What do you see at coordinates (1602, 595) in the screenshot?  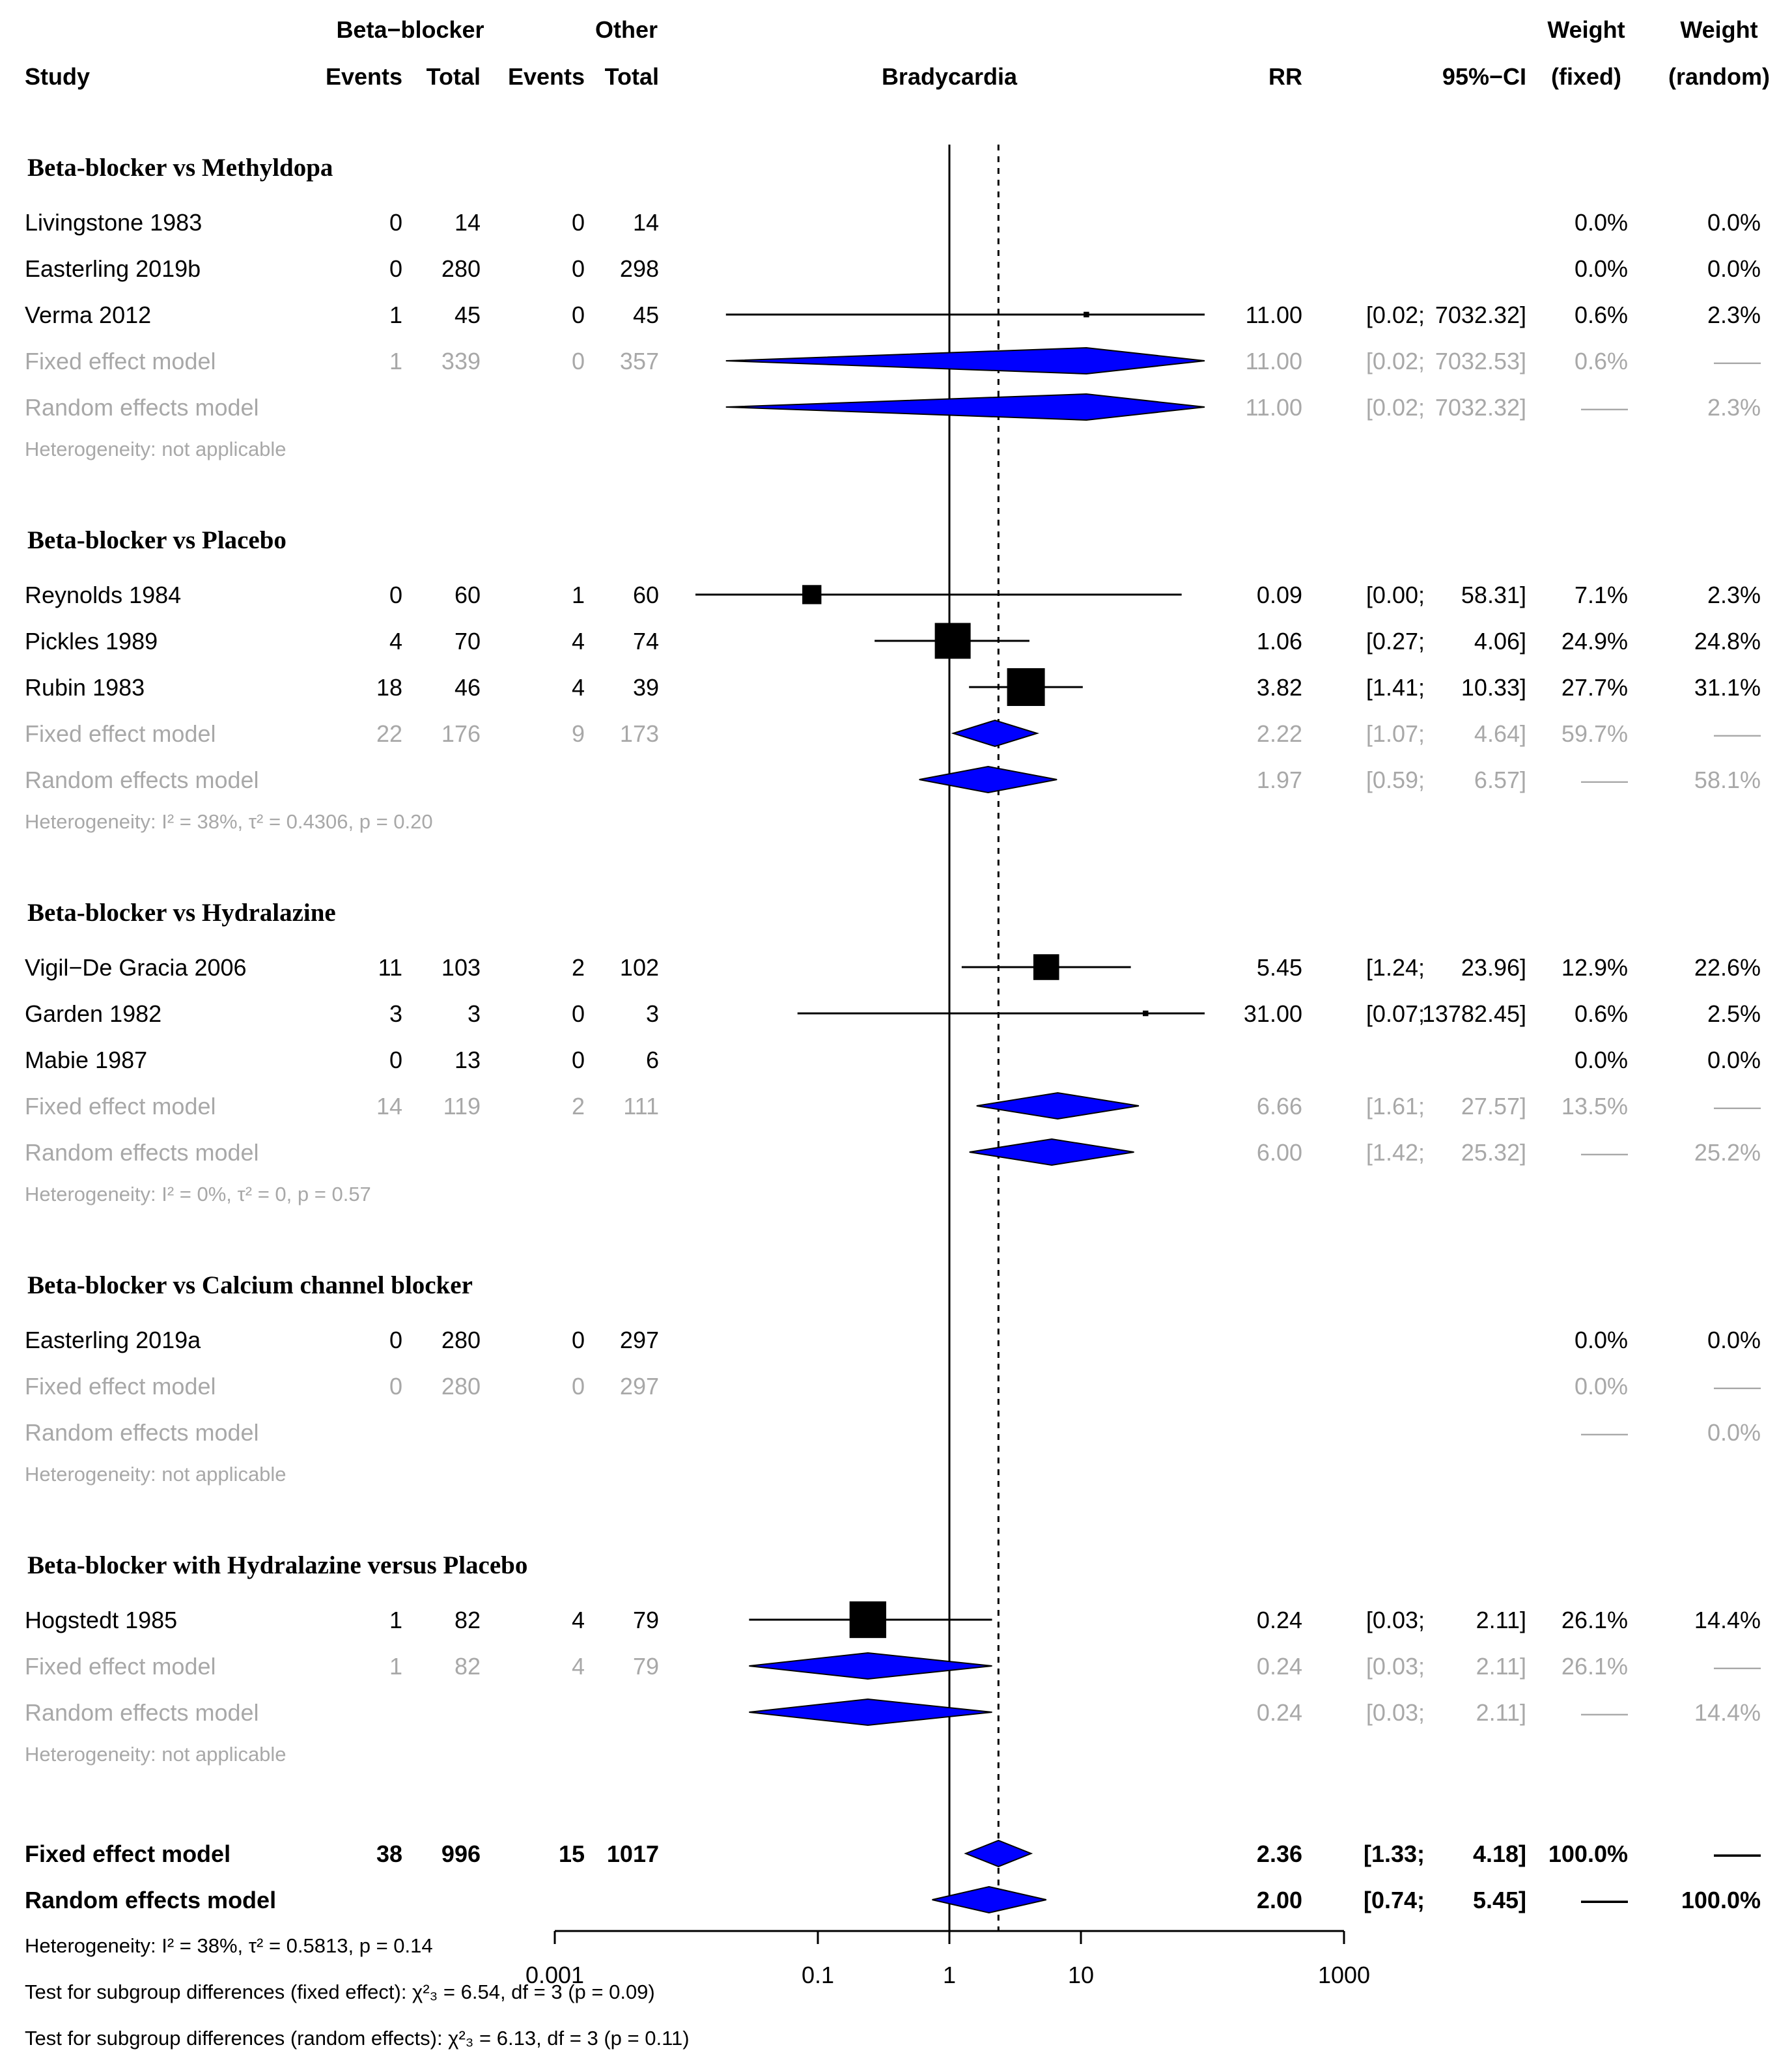 I see `weight-fixed: 7.1%` at bounding box center [1602, 595].